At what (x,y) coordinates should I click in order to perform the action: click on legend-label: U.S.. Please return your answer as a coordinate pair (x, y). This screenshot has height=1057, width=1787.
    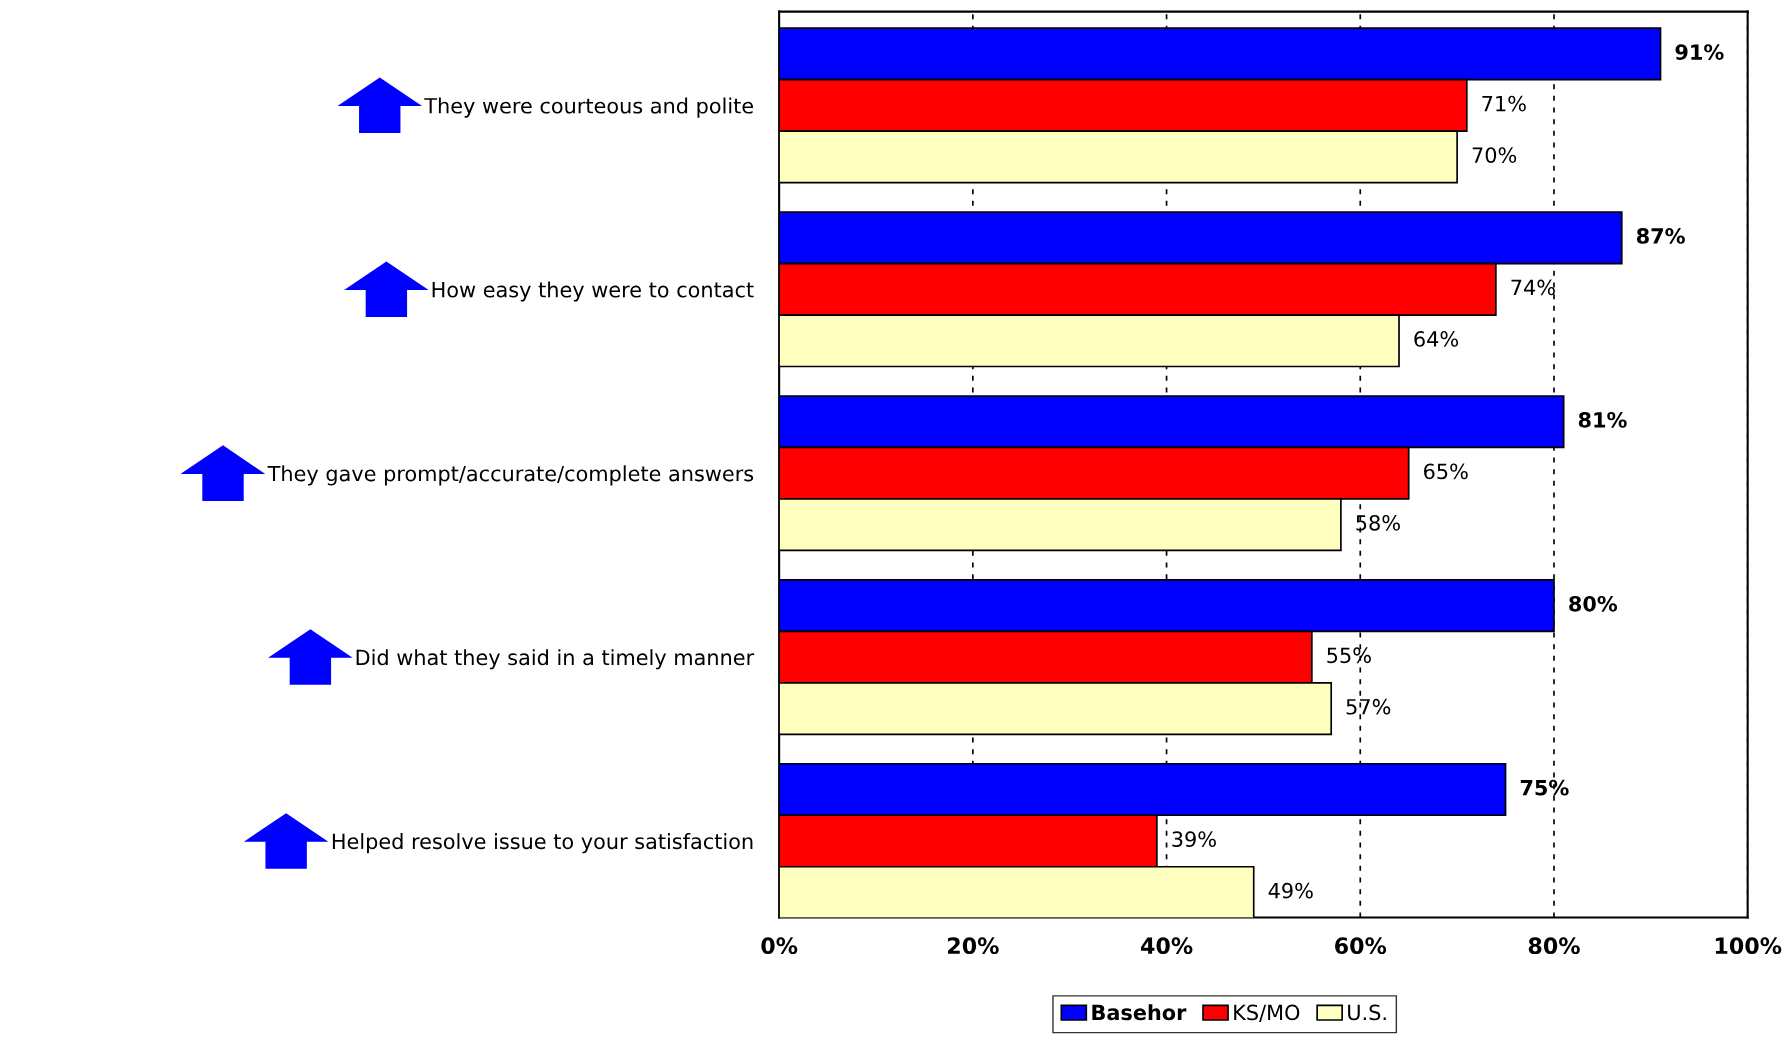
    Looking at the image, I should click on (1367, 1012).